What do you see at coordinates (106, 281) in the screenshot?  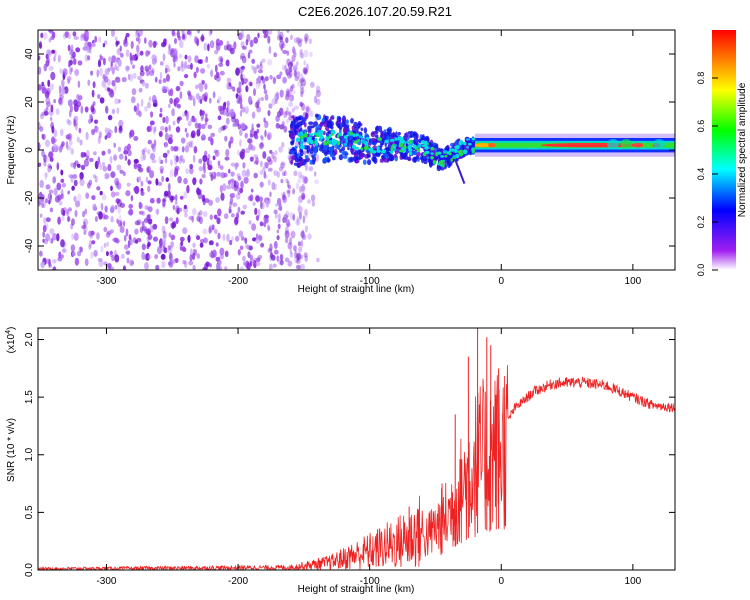 I see `spectrogram-xtick-label: -300` at bounding box center [106, 281].